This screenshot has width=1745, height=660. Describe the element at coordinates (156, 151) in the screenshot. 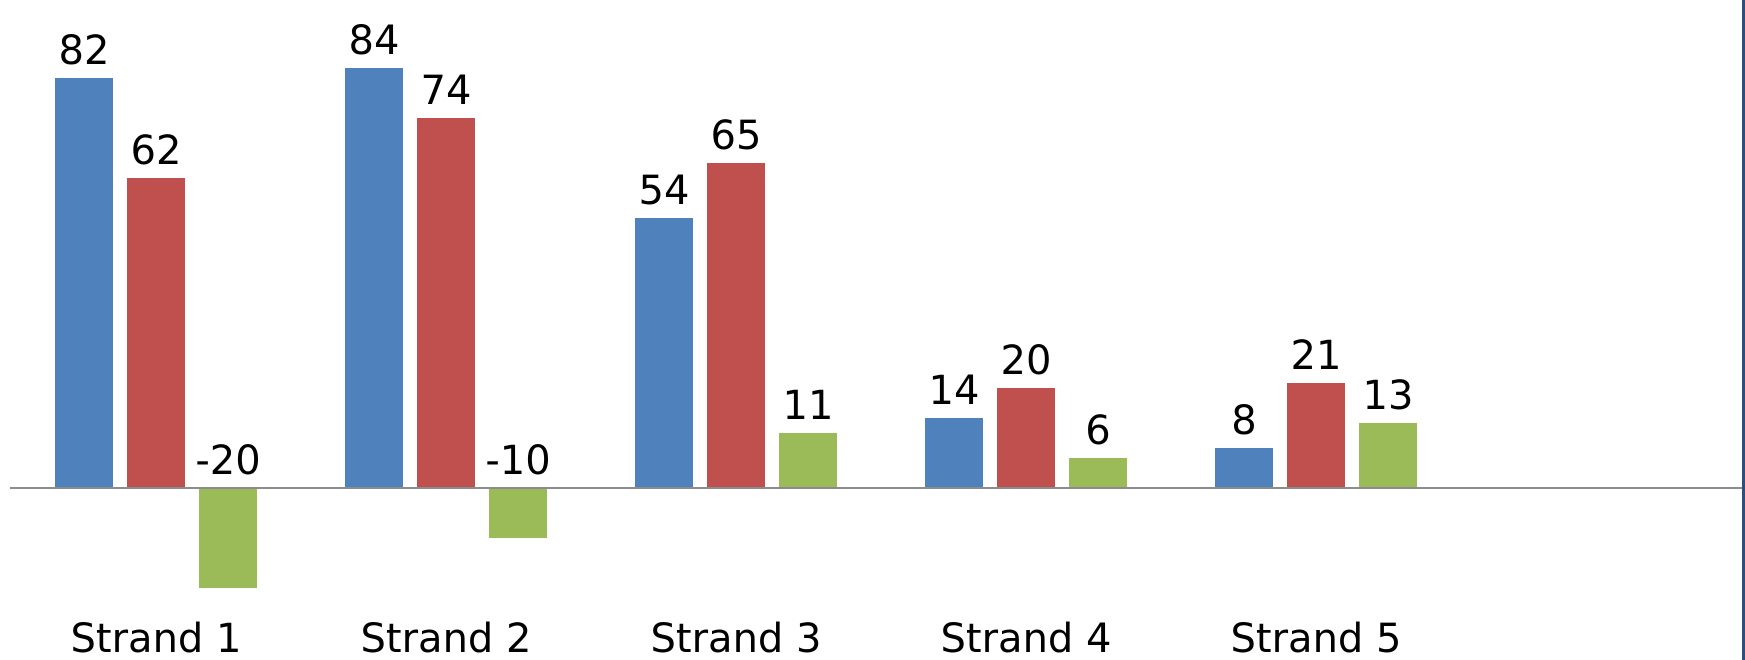

I see `data-label: 62` at that location.